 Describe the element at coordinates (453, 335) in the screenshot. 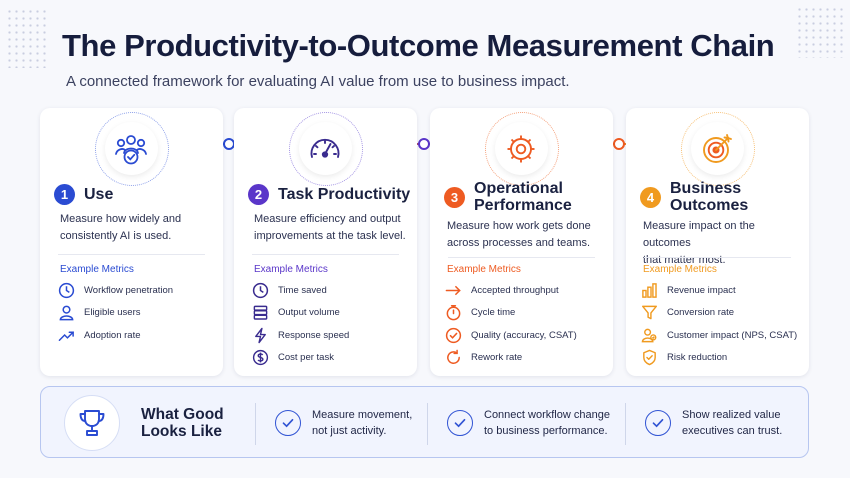

I see `check-circle-icon` at that location.